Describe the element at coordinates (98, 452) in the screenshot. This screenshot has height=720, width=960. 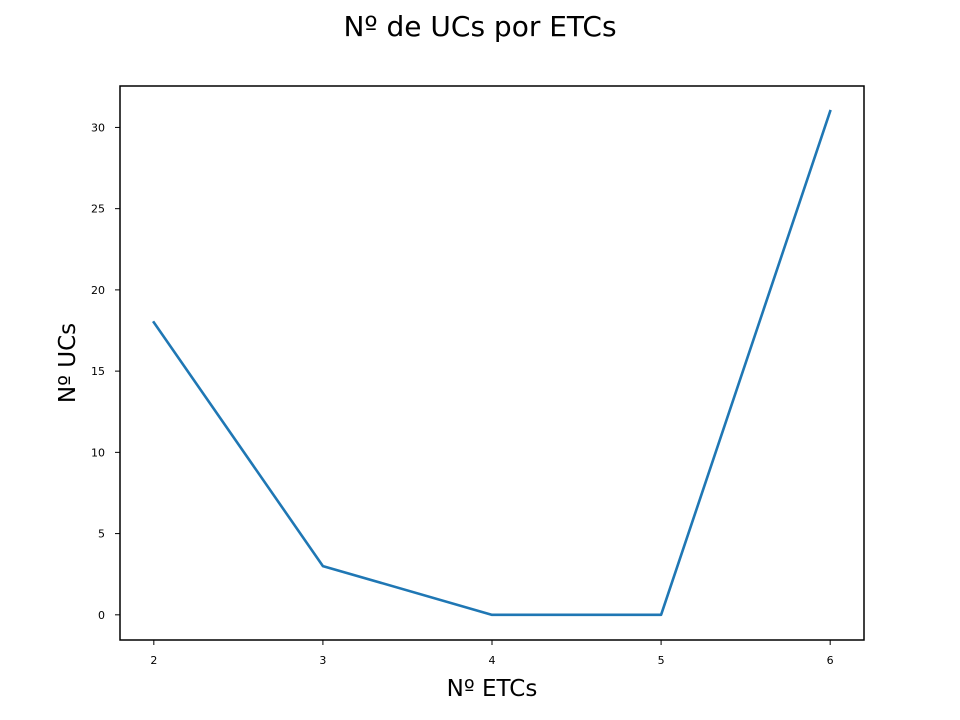
I see `y-tick-label: 10` at that location.